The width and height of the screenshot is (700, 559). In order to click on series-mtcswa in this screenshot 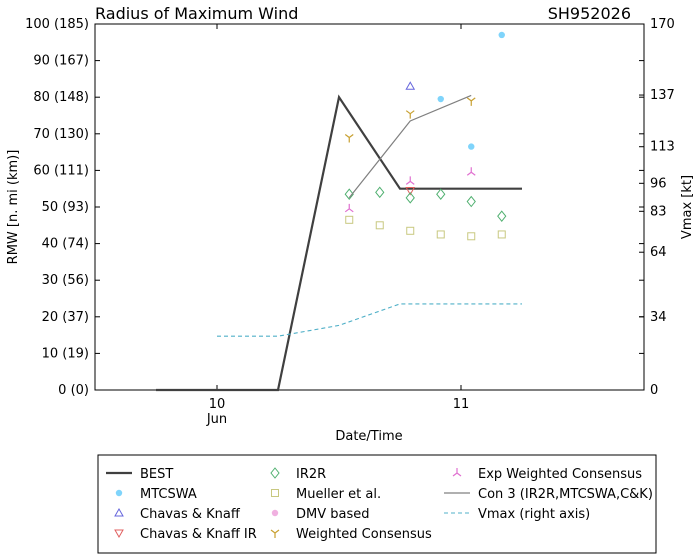, I will do `click(471, 90)`.